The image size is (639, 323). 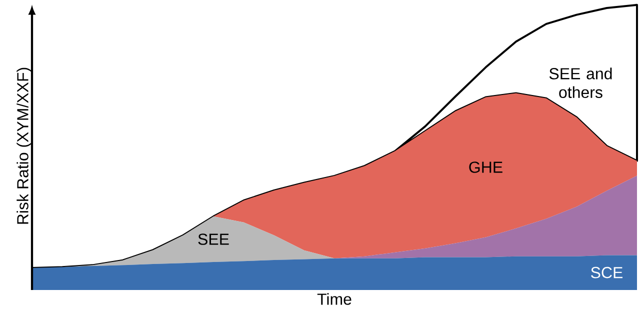 I want to click on x-axis-title: Time, so click(x=334, y=299).